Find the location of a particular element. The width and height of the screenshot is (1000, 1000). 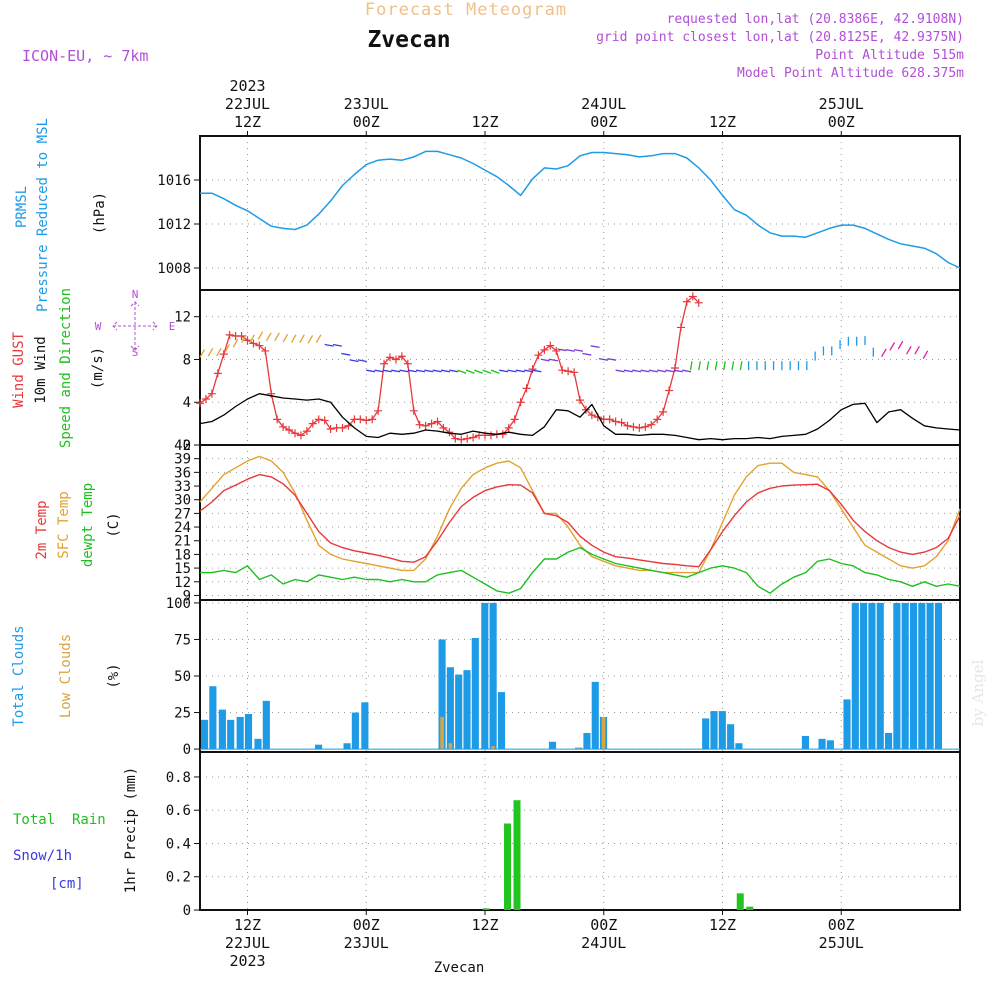

bottom-tick-date: 23JUL is located at coordinates (366, 943).